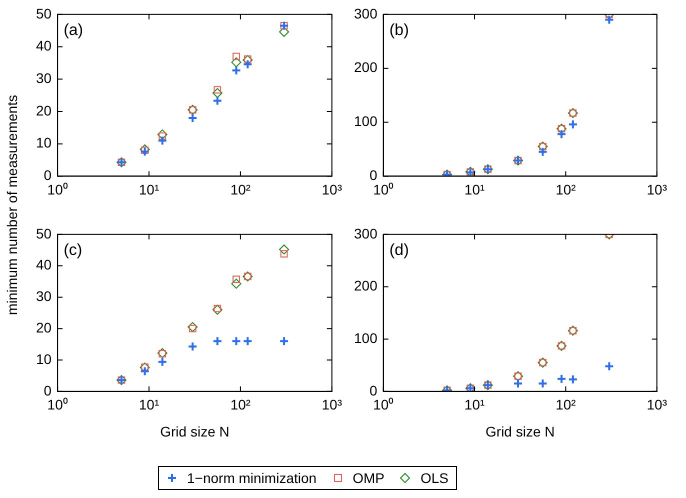 The height and width of the screenshot is (498, 686). I want to click on legend-label: 1−norm minimization, so click(252, 478).